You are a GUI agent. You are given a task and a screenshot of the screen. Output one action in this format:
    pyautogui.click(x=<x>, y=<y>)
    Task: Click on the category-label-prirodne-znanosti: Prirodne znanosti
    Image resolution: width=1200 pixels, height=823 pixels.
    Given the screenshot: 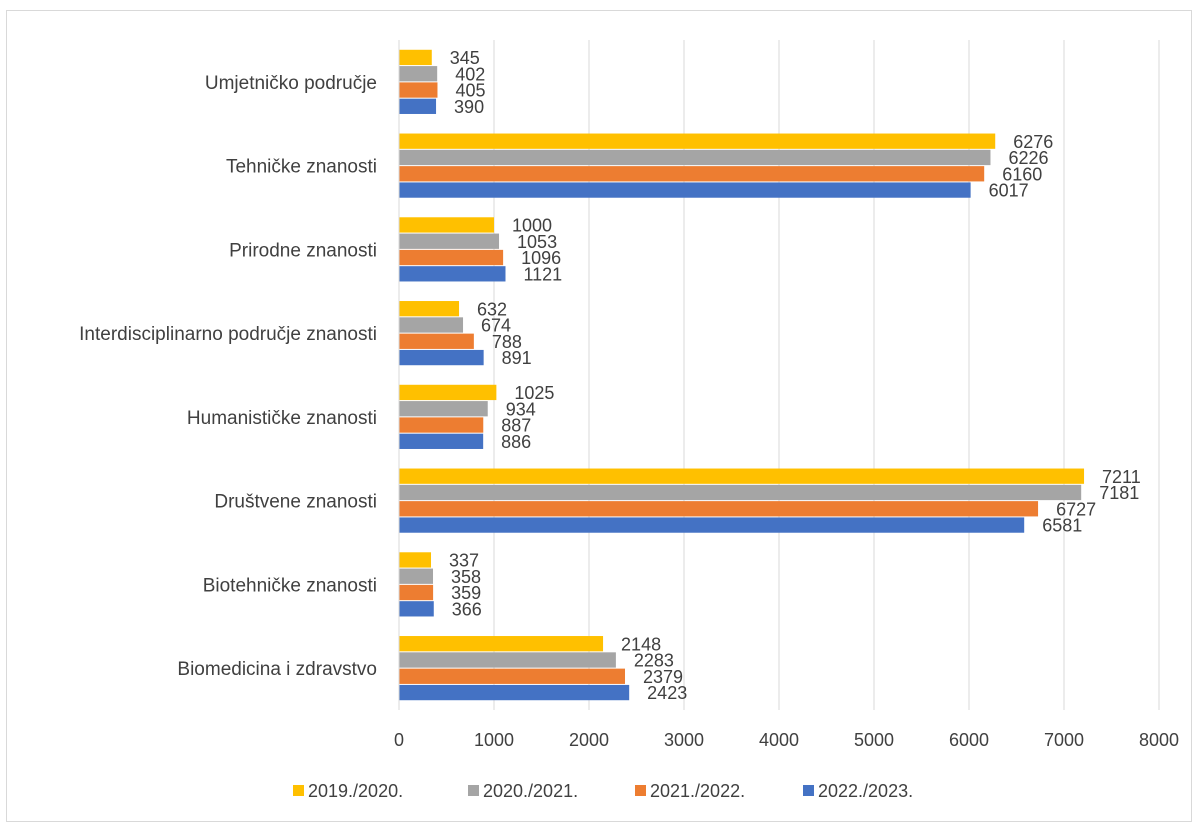 What is the action you would take?
    pyautogui.click(x=303, y=250)
    